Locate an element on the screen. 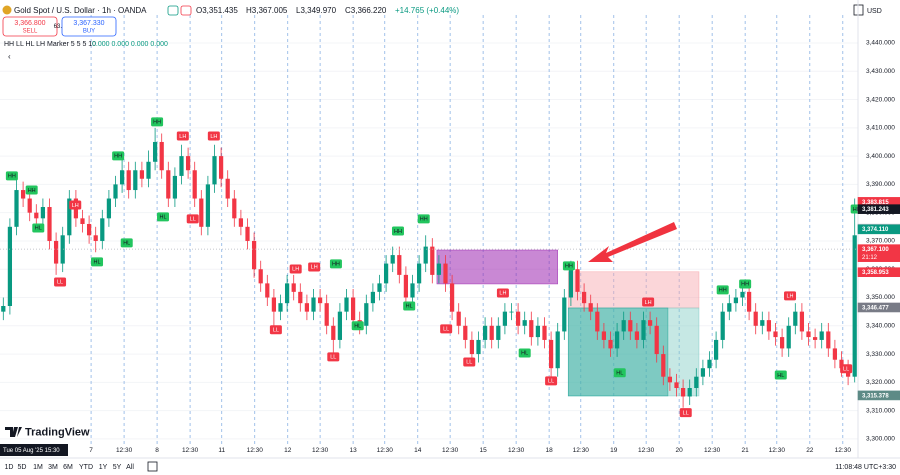 Image resolution: width=900 pixels, height=475 pixels. sell-label: SELL is located at coordinates (30, 32).